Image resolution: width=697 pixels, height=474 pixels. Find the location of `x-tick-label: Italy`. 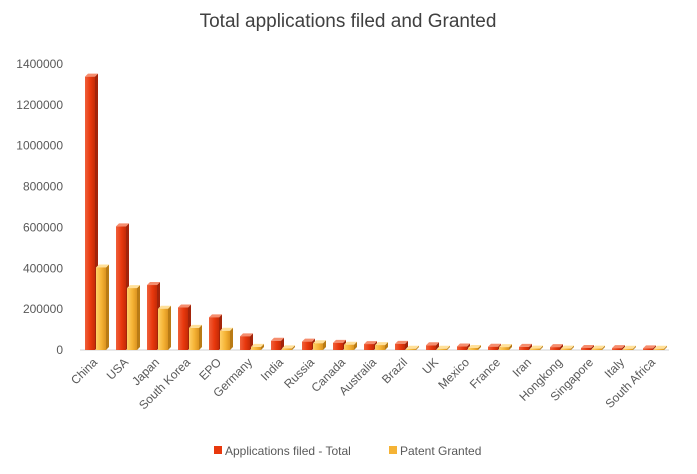

x-tick-label: Italy is located at coordinates (614, 367).